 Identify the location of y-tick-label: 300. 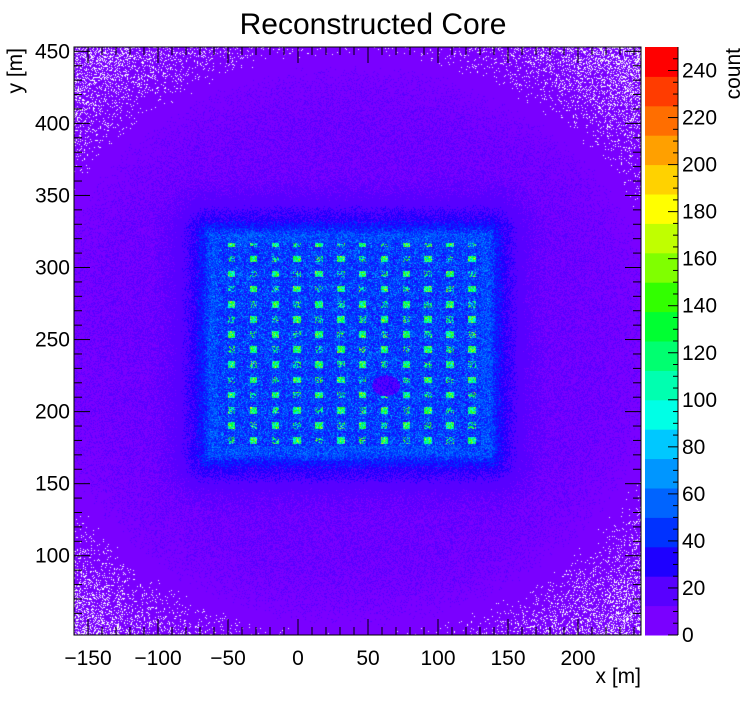
(52, 268).